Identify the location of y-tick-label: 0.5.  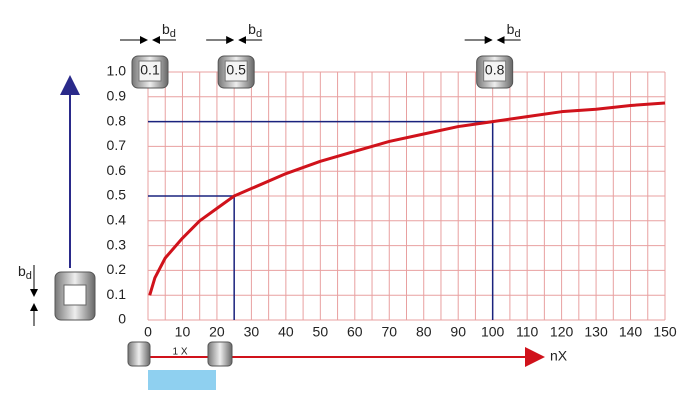
(117, 195).